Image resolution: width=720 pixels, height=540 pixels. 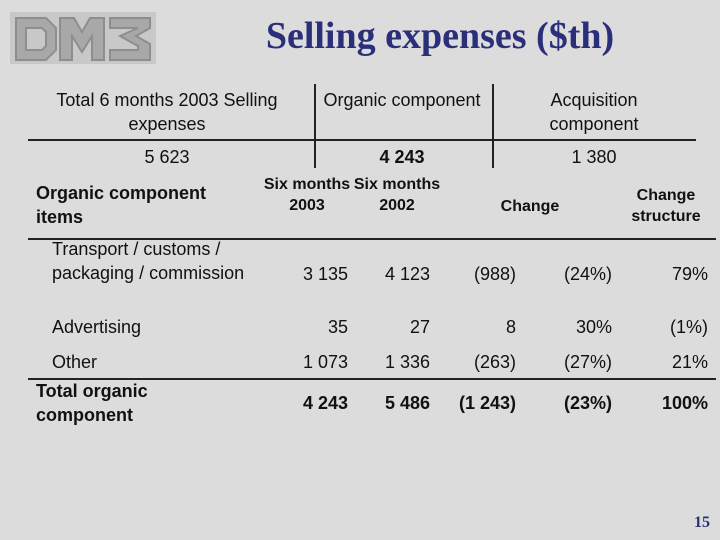 What do you see at coordinates (402, 100) in the screenshot?
I see `summary-header-organic: Organic component` at bounding box center [402, 100].